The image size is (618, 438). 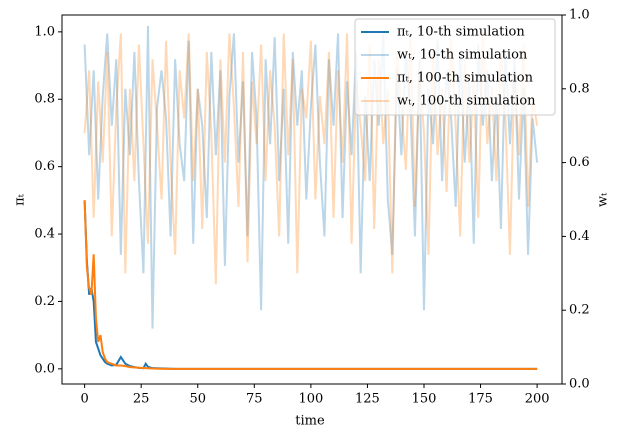 I want to click on y2-axis-label: wₜ, so click(x=603, y=199).